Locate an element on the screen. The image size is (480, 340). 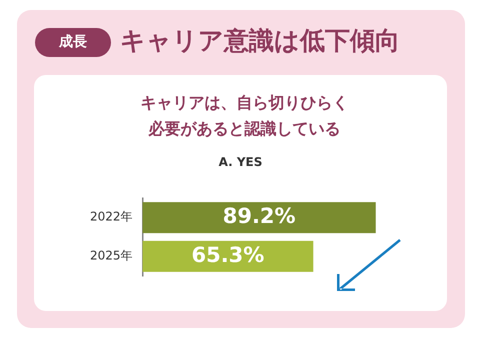
y-tick-label: 2025年 is located at coordinates (111, 255).